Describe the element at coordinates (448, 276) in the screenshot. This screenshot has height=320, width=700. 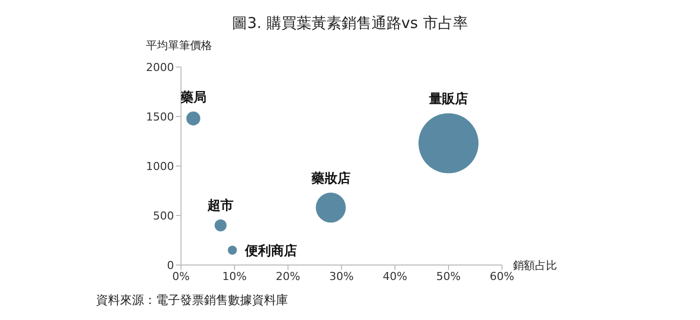
I see `x-tick-label: 50%` at that location.